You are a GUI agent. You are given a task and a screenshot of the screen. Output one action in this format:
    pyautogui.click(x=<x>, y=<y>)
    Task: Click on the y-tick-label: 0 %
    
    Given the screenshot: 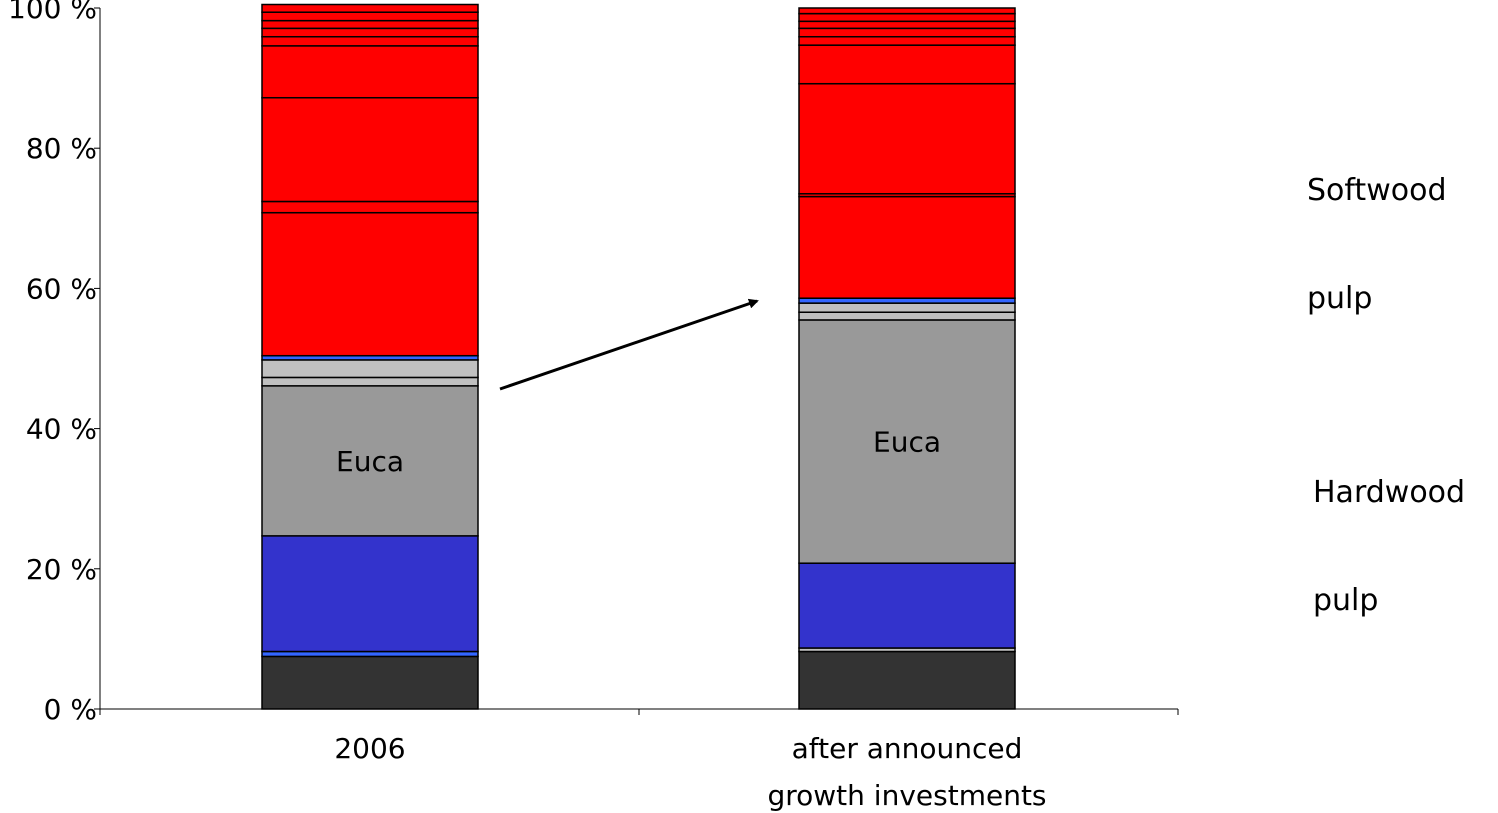 What is the action you would take?
    pyautogui.click(x=70, y=709)
    